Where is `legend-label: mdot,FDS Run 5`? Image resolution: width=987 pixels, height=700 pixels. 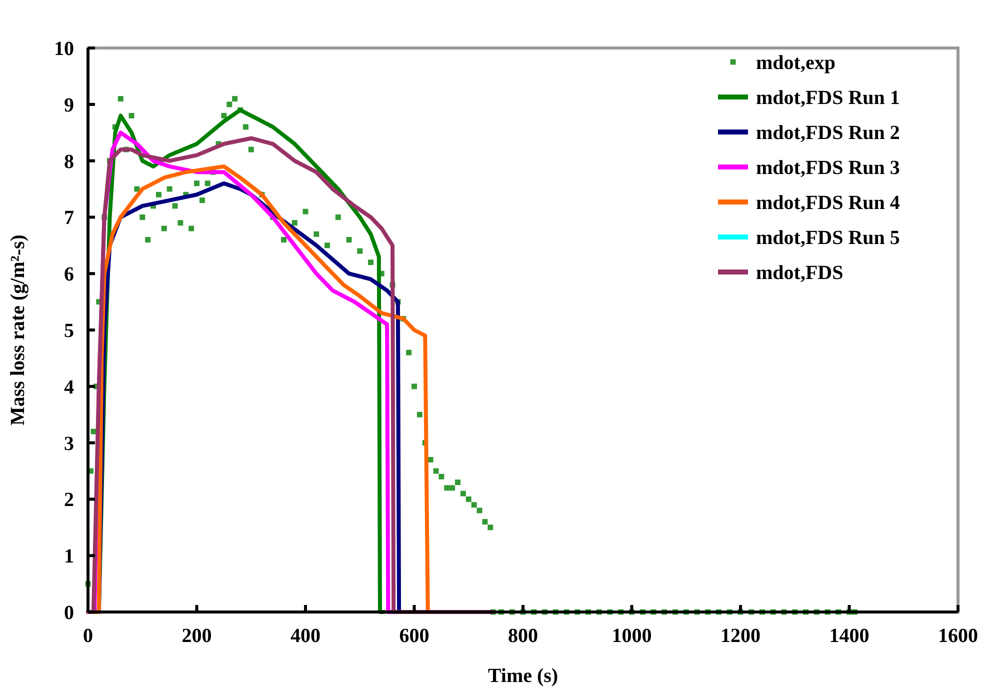 legend-label: mdot,FDS Run 5 is located at coordinates (828, 238).